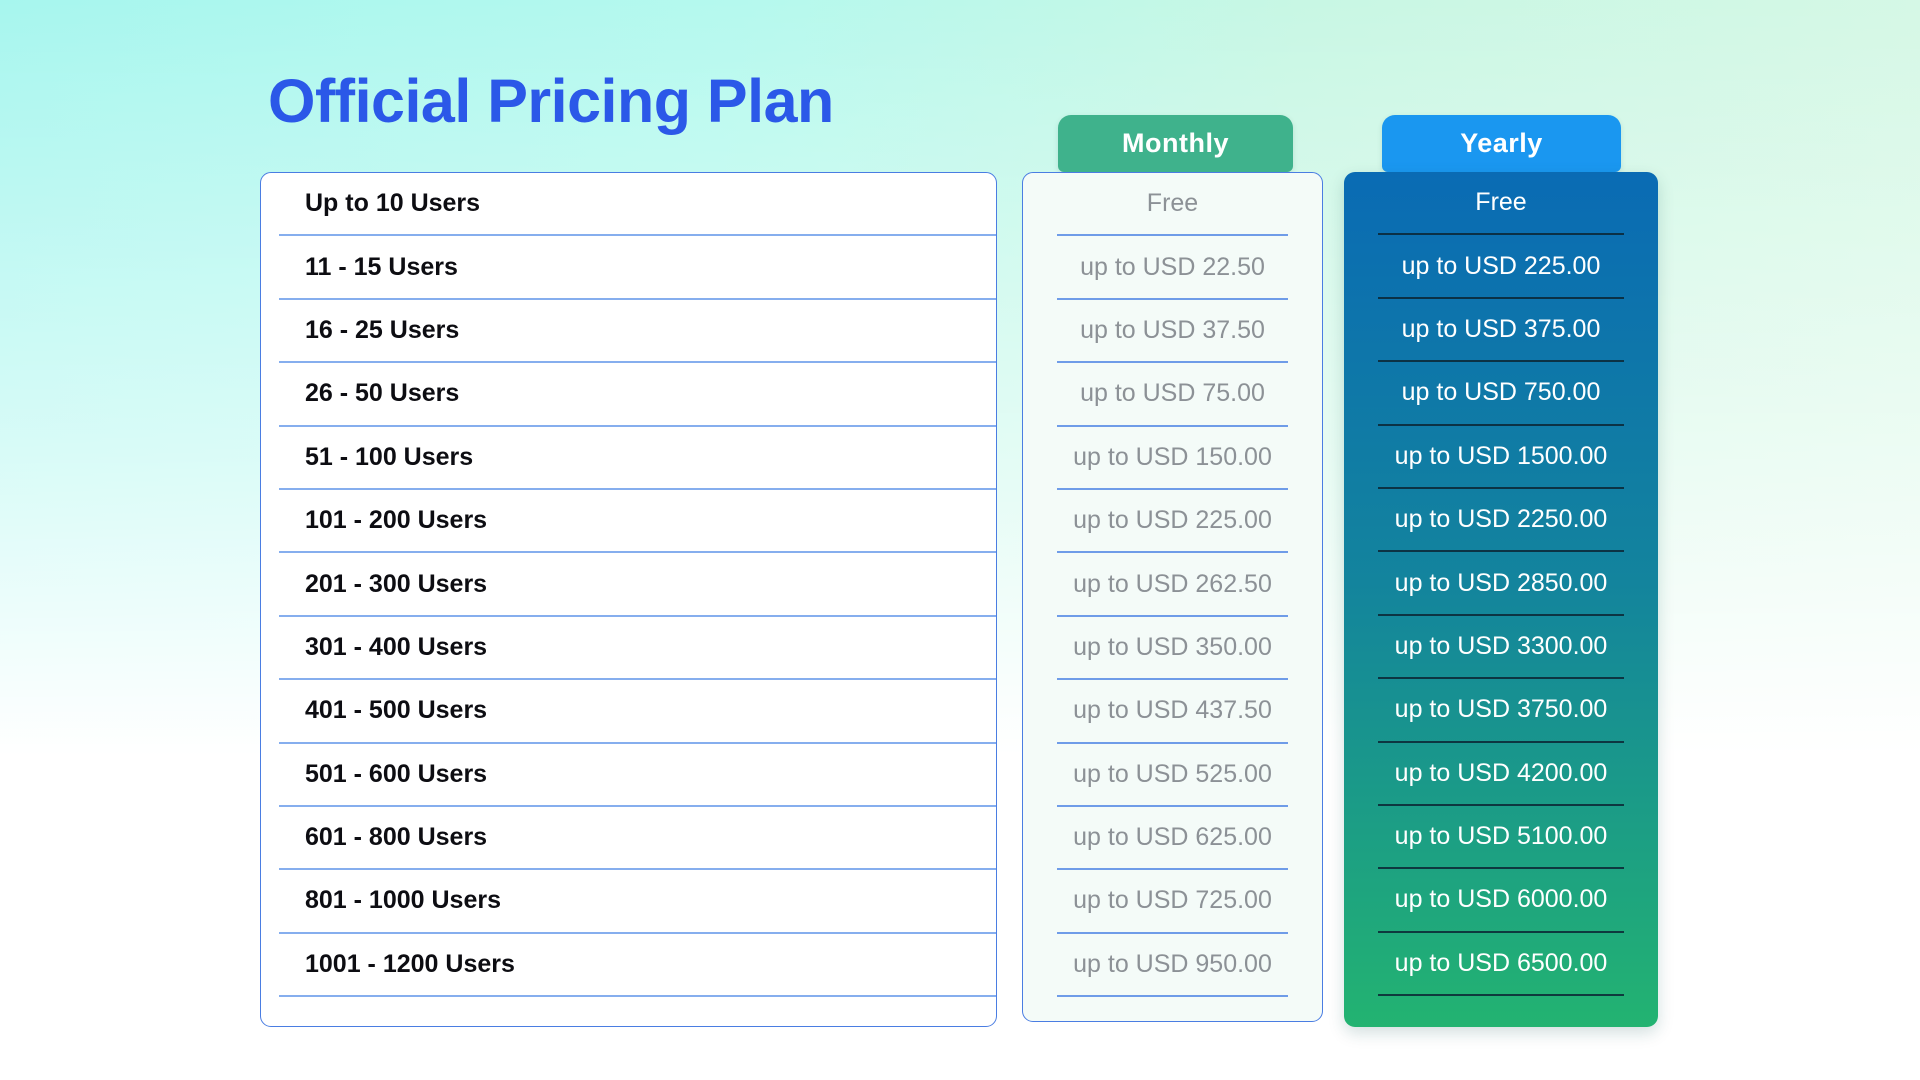 This screenshot has width=1920, height=1080. Describe the element at coordinates (1172, 649) in the screenshot. I see `table-row: up to USD 350.00` at that location.